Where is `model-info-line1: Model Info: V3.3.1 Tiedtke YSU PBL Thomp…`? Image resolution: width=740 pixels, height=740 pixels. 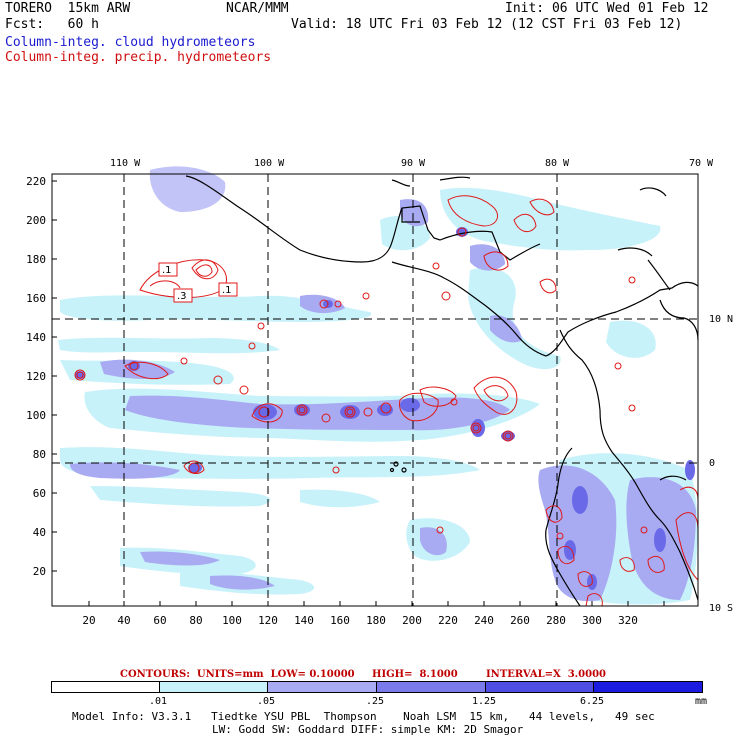
model-info-line1: Model Info: V3.3.1 Tiedtke YSU PBL Thomp… is located at coordinates (363, 716).